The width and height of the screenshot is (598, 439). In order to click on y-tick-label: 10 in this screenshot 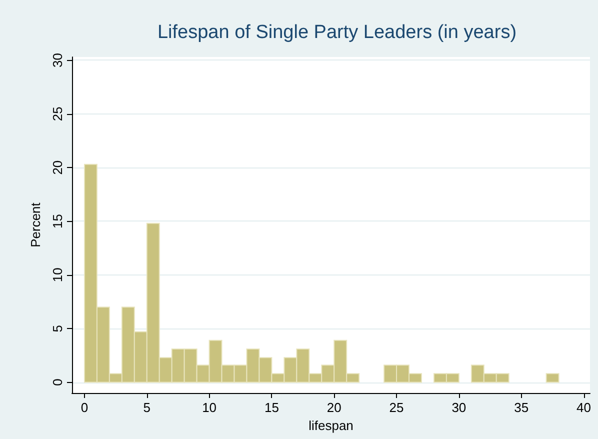, I will do `click(57, 275)`.